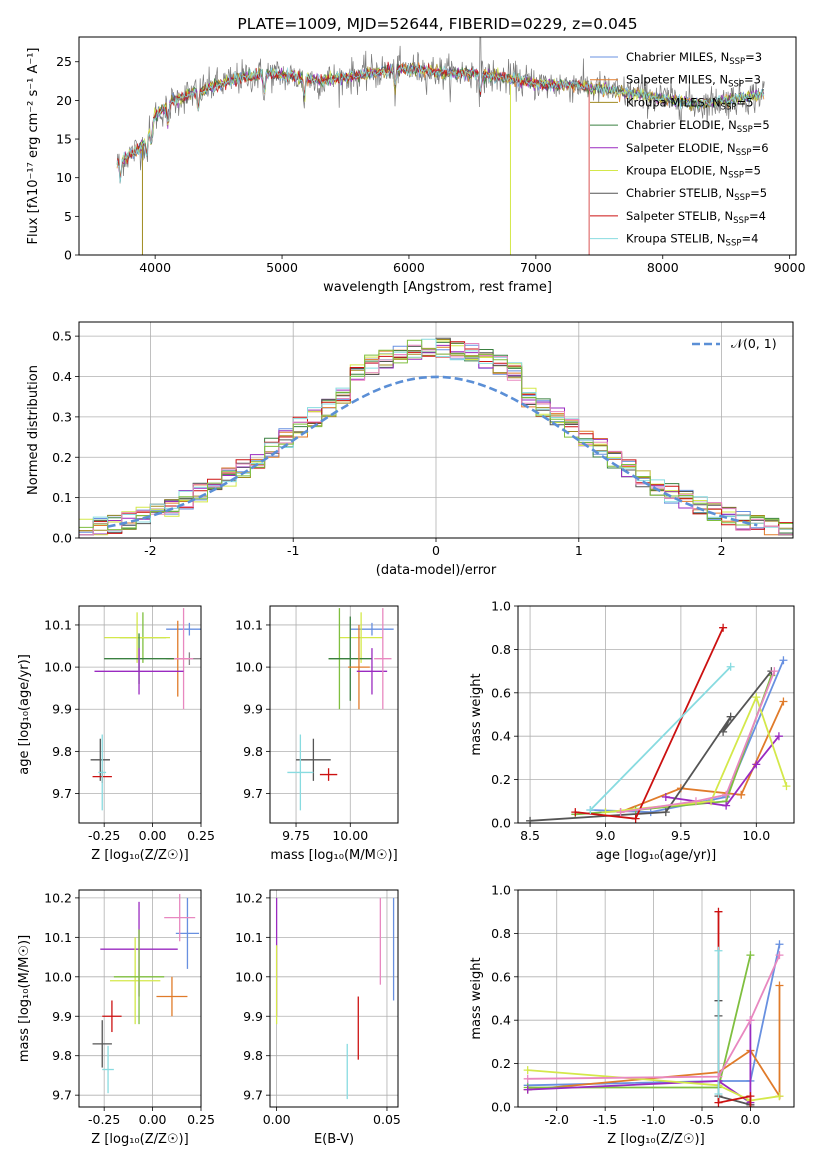 The image size is (819, 1170). I want to click on x-tick-label: -1.0, so click(653, 1119).